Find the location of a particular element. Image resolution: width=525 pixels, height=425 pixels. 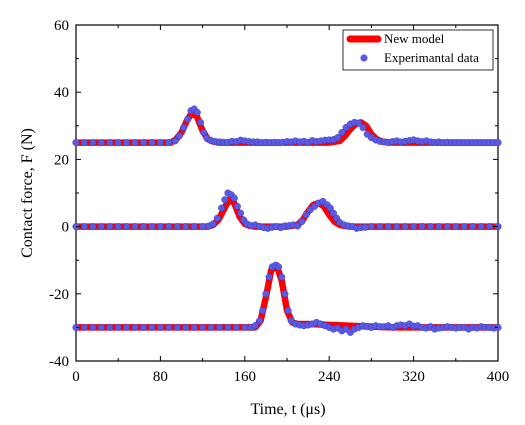

y-tick-label: 60 is located at coordinates (61, 26).